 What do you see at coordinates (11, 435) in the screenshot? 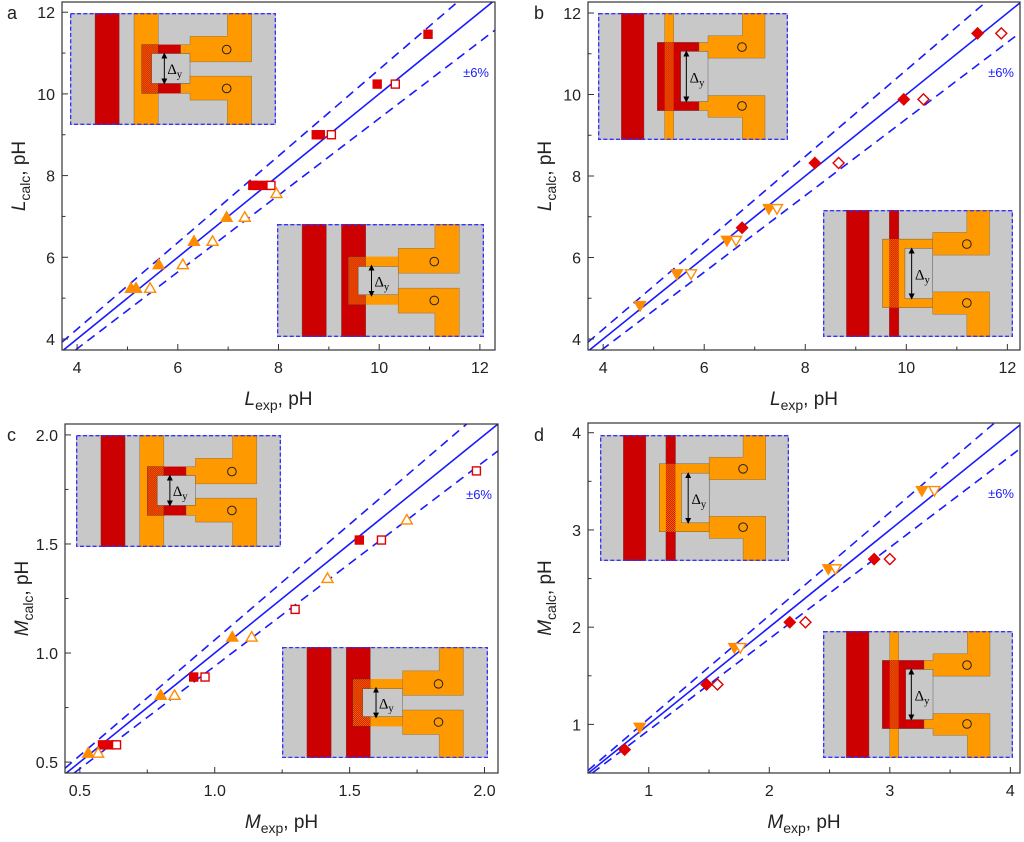
I see `panel-letter: c` at bounding box center [11, 435].